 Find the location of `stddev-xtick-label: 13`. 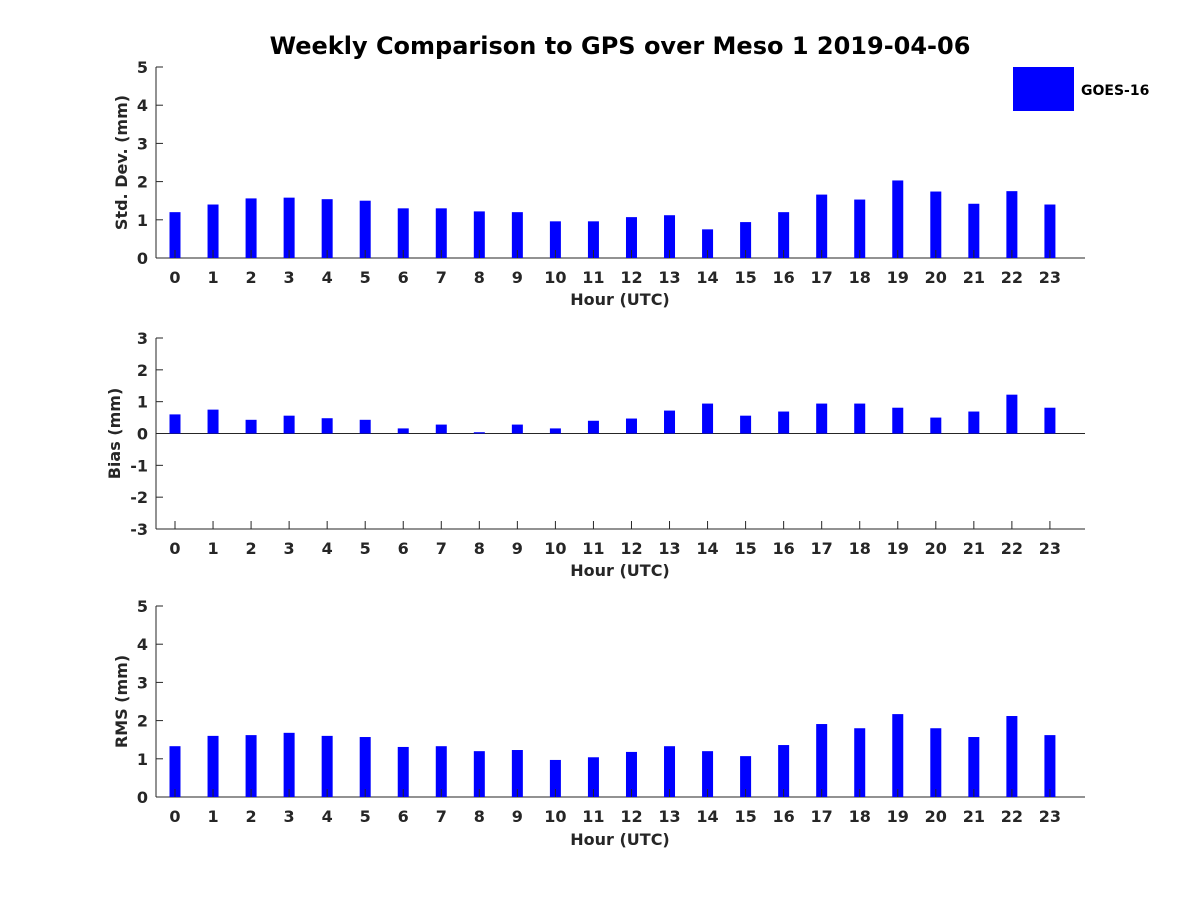

stddev-xtick-label: 13 is located at coordinates (669, 277).